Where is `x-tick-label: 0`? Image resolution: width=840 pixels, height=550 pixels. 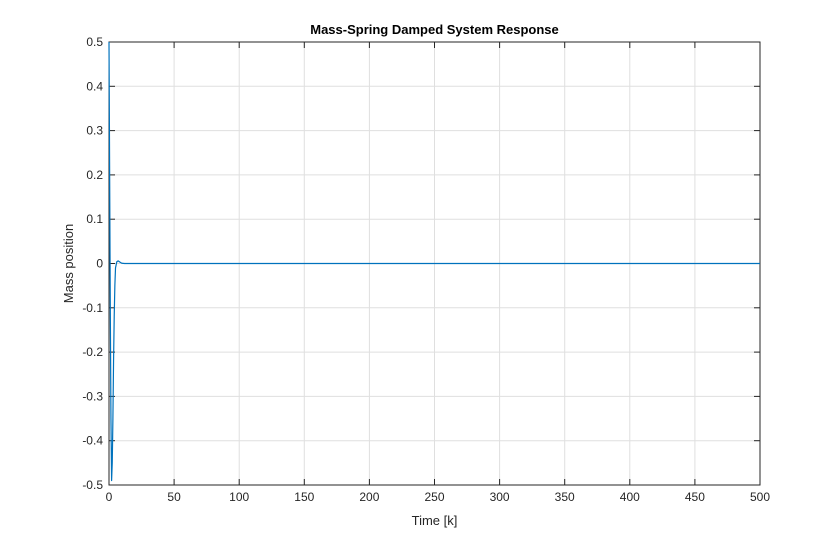 x-tick-label: 0 is located at coordinates (109, 497).